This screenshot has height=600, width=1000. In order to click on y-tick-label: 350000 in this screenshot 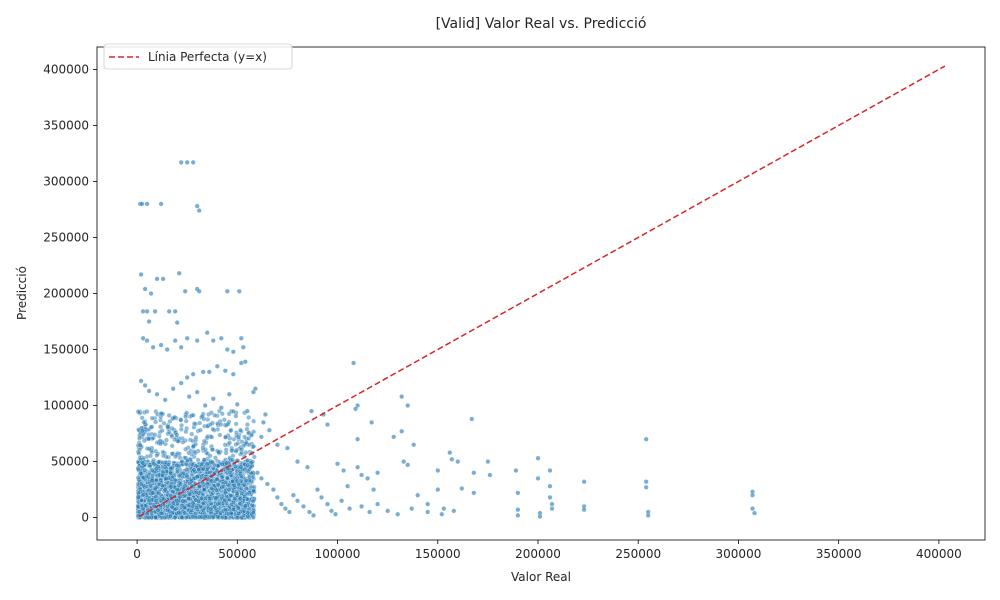, I will do `click(66, 125)`.